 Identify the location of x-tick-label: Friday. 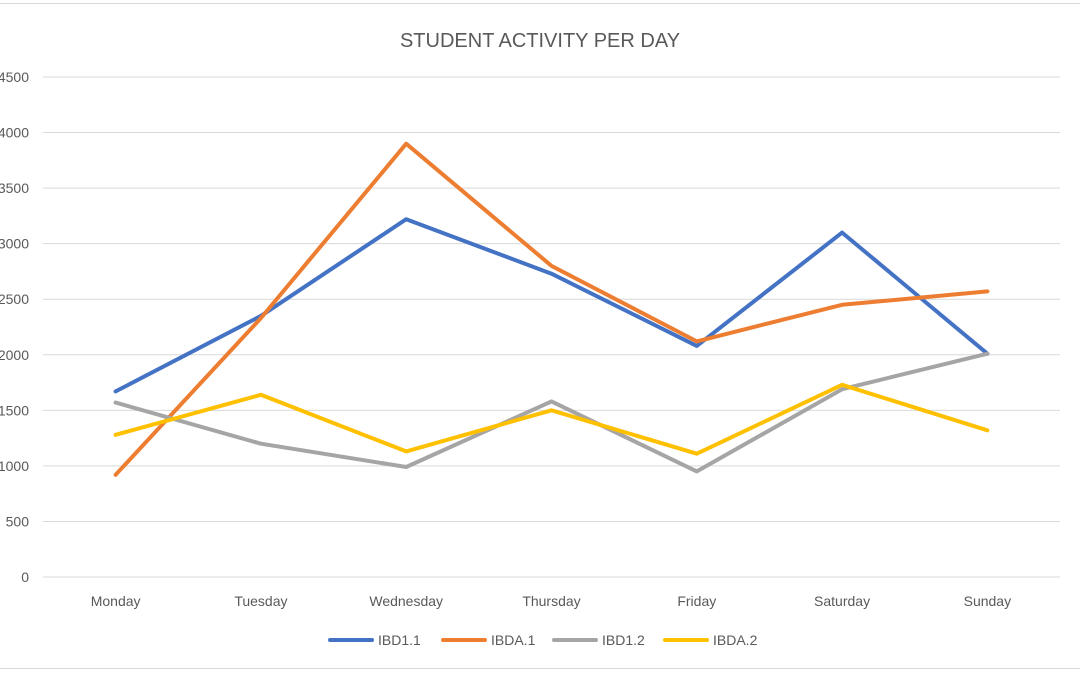
(696, 601).